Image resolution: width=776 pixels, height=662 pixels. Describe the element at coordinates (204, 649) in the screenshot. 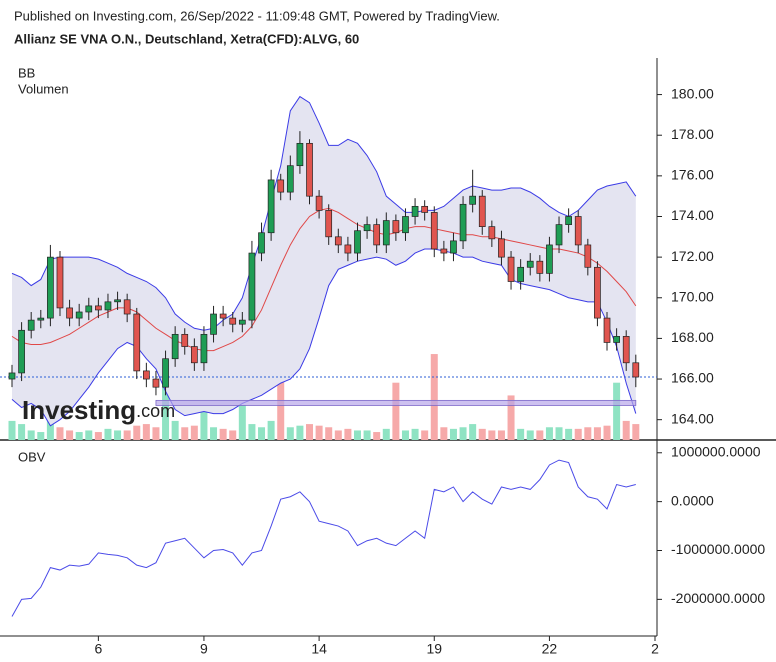

I see `x-tick-label: 9` at that location.